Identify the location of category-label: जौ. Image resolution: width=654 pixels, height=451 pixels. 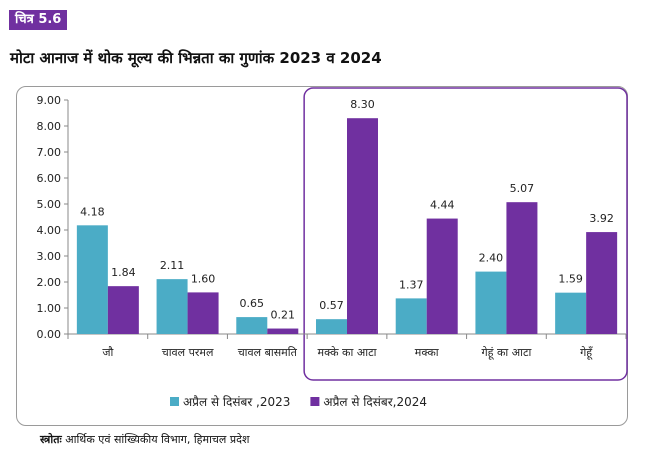
(107, 352).